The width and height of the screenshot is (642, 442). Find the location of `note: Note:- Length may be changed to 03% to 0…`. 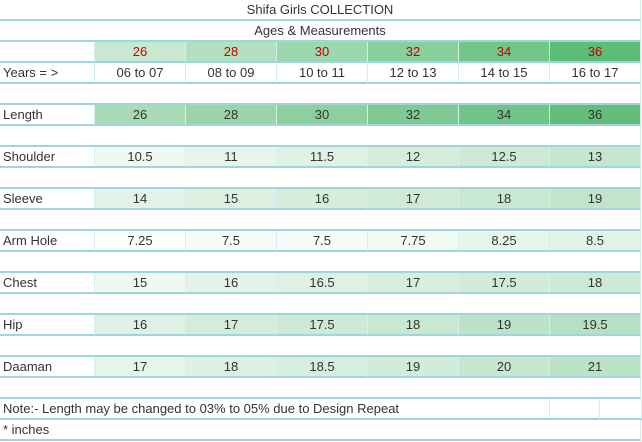

note: Note:- Length may be changed to 03% to 0… is located at coordinates (275, 409).